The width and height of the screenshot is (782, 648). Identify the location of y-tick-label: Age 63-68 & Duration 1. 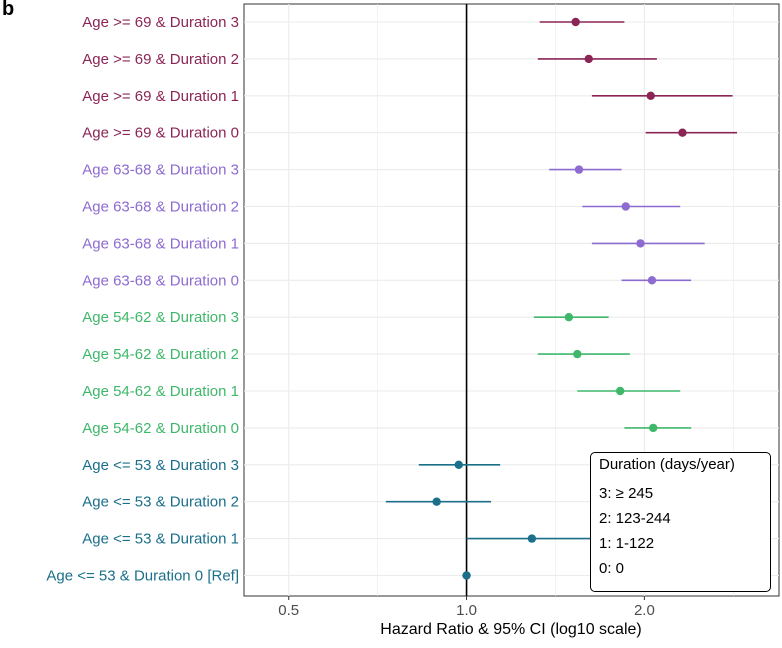
(160, 243).